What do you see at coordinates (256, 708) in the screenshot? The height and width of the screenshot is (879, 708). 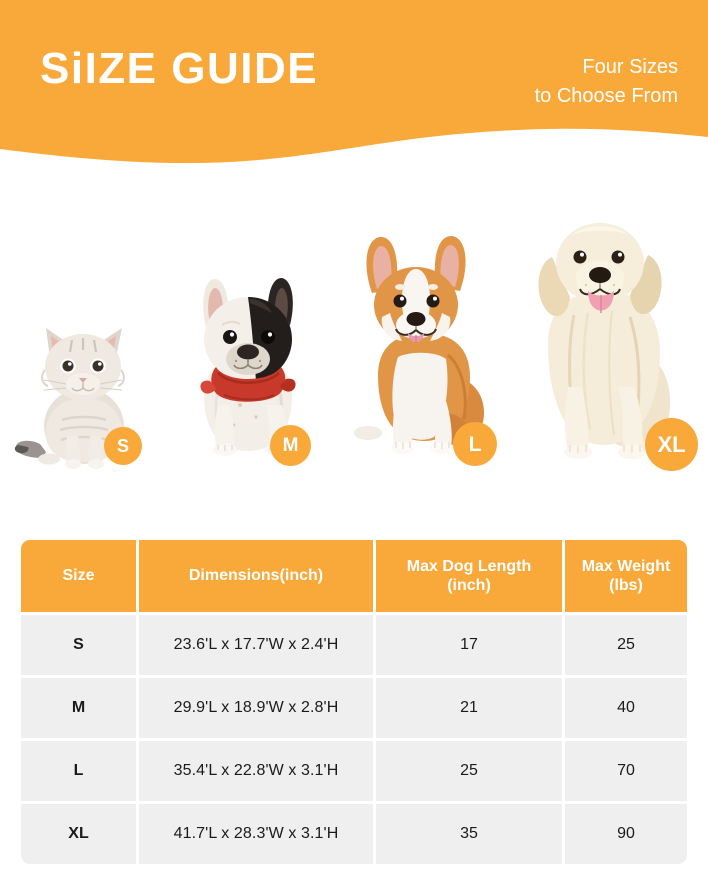 I see `cell-dimensions: 29.9'L x 18.9'W x 2.8'H` at bounding box center [256, 708].